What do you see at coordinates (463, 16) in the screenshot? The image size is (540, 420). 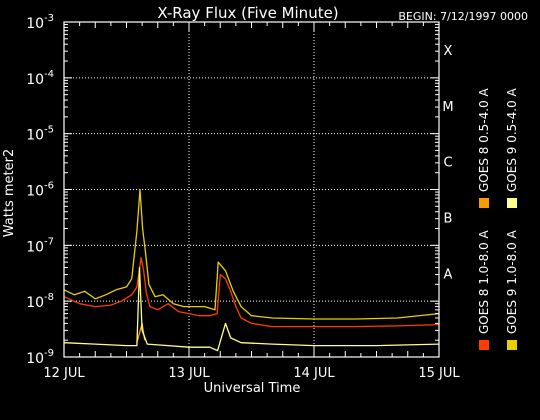 I see `begin-date: BEGIN: 7/12/1997 0000` at bounding box center [463, 16].